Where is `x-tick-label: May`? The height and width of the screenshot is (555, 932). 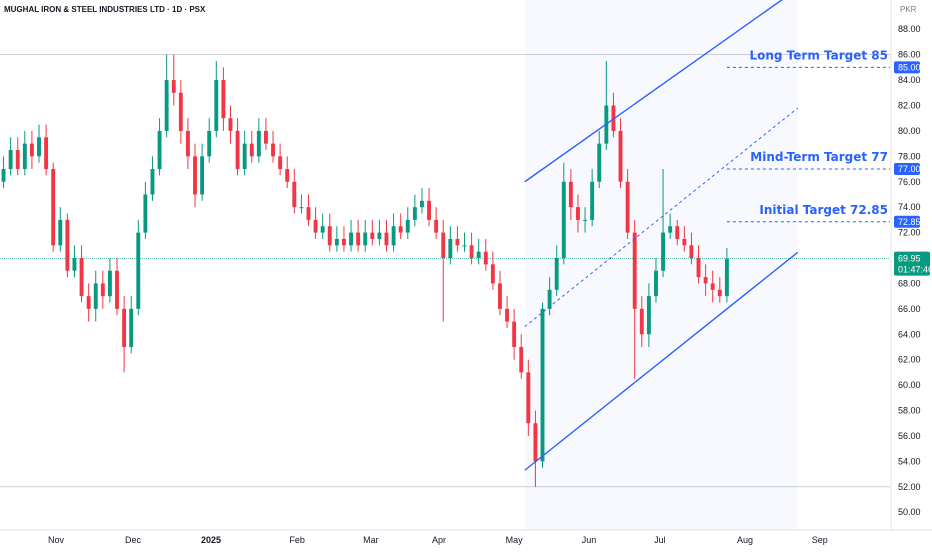 x-tick-label: May is located at coordinates (515, 540).